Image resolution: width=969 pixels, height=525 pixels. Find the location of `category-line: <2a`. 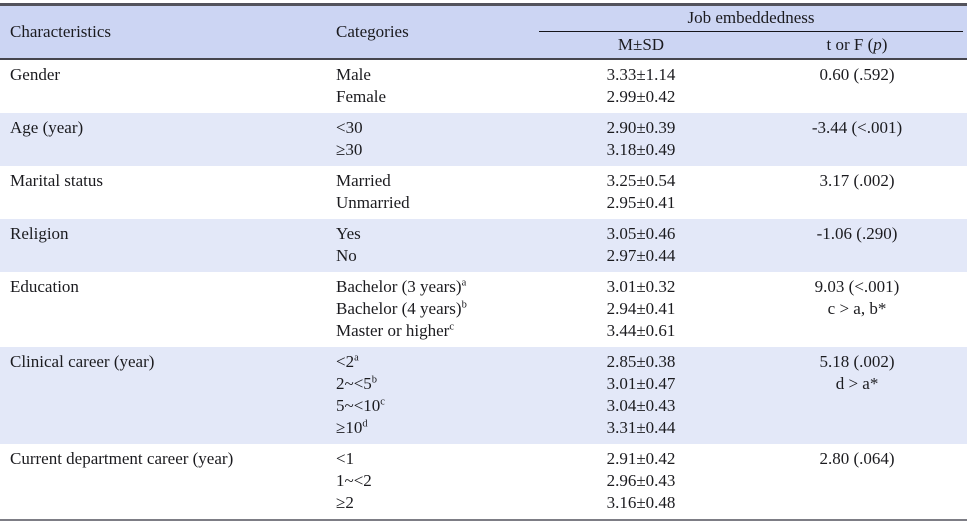

category-line: <2a is located at coordinates (435, 362).